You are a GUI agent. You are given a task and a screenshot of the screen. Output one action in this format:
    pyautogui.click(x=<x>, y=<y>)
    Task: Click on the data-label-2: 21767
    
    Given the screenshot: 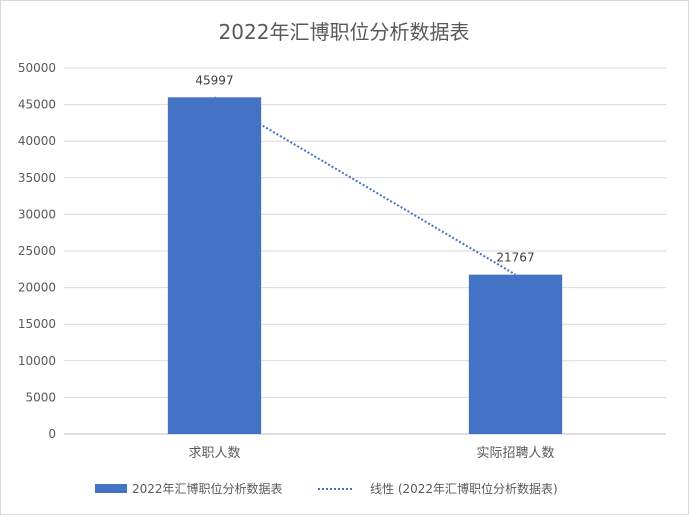 What is the action you would take?
    pyautogui.click(x=515, y=258)
    